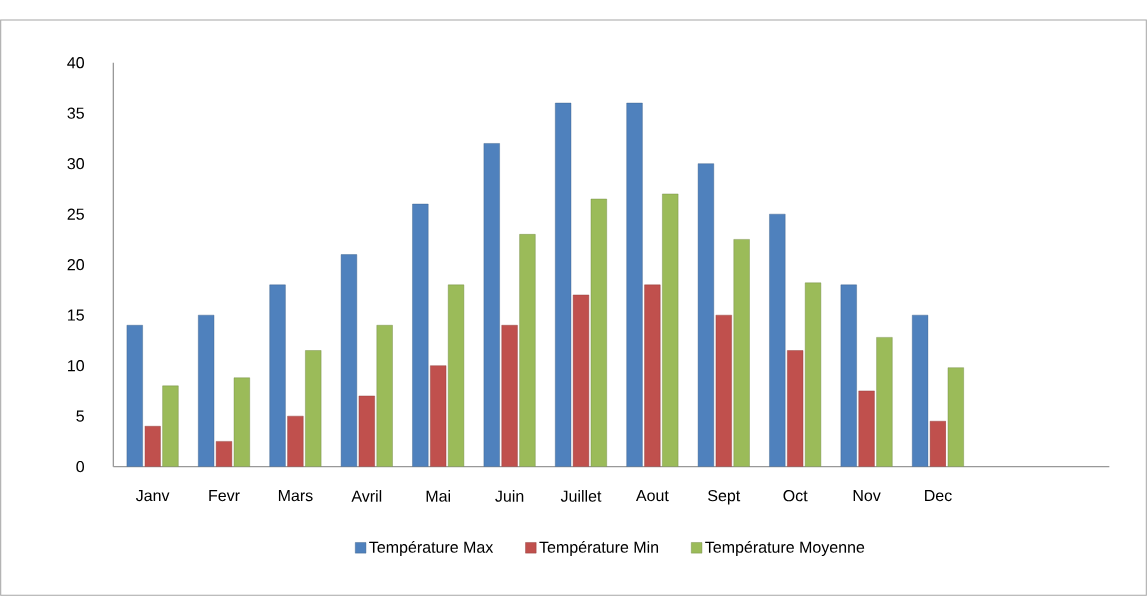 This screenshot has height=596, width=1147. What do you see at coordinates (938, 496) in the screenshot?
I see `x-tick-label: Dec` at bounding box center [938, 496].